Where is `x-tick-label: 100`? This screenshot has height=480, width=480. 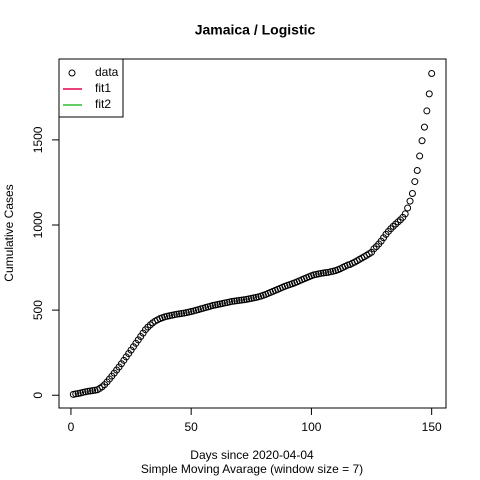 x-tick-label: 100 is located at coordinates (311, 427).